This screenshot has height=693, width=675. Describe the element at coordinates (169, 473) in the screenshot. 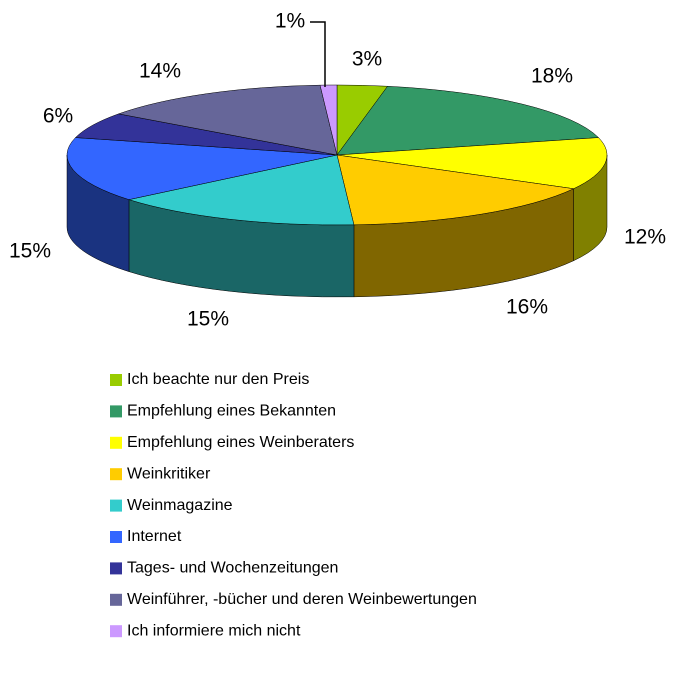

I see `legend-label: Weinkritiker` at that location.